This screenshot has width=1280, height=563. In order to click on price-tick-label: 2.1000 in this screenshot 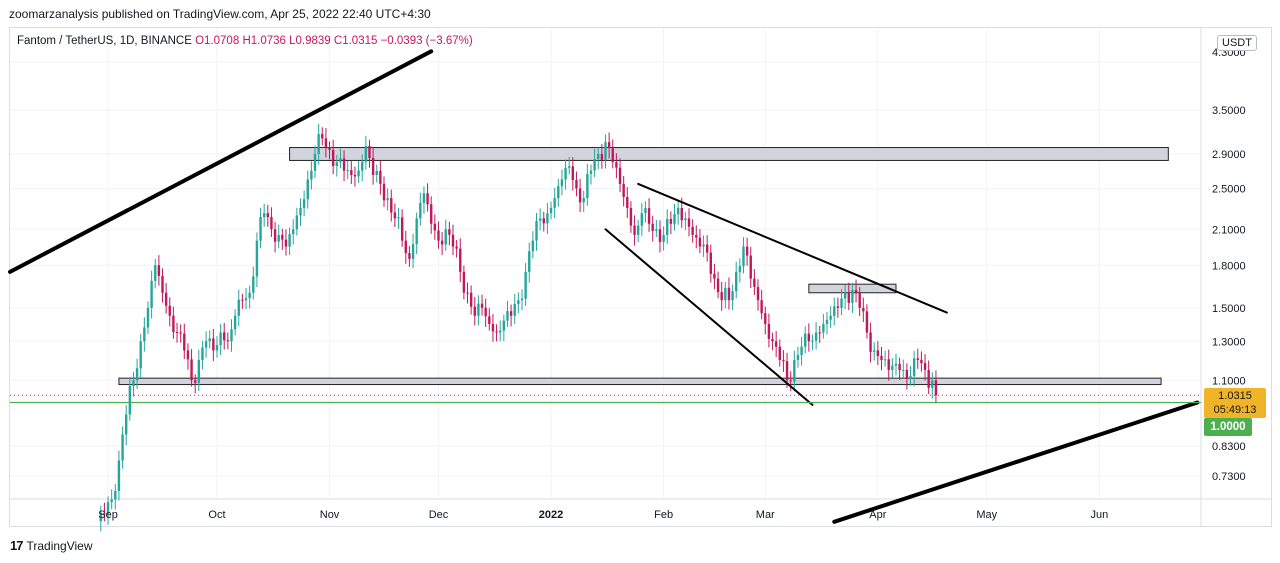, I will do `click(1229, 230)`.